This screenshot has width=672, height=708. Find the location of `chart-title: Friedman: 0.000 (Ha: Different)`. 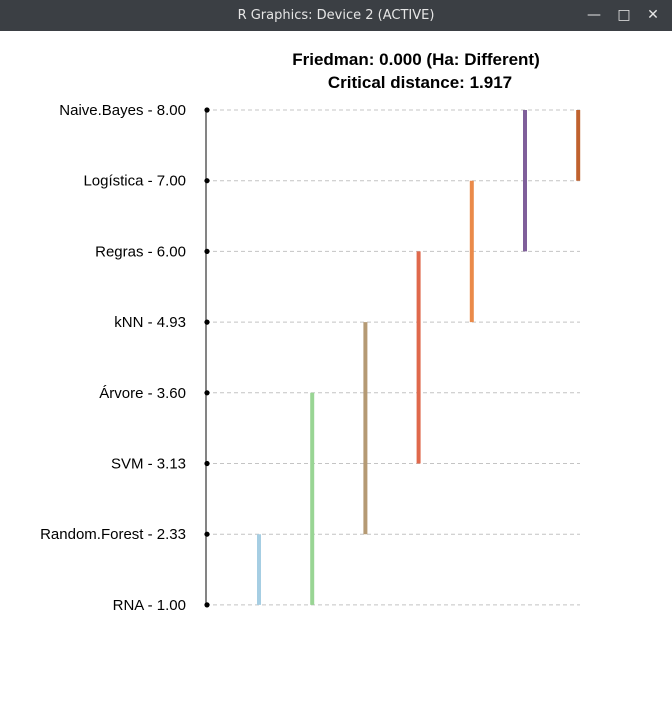

chart-title: Friedman: 0.000 (Ha: Different) is located at coordinates (416, 59).